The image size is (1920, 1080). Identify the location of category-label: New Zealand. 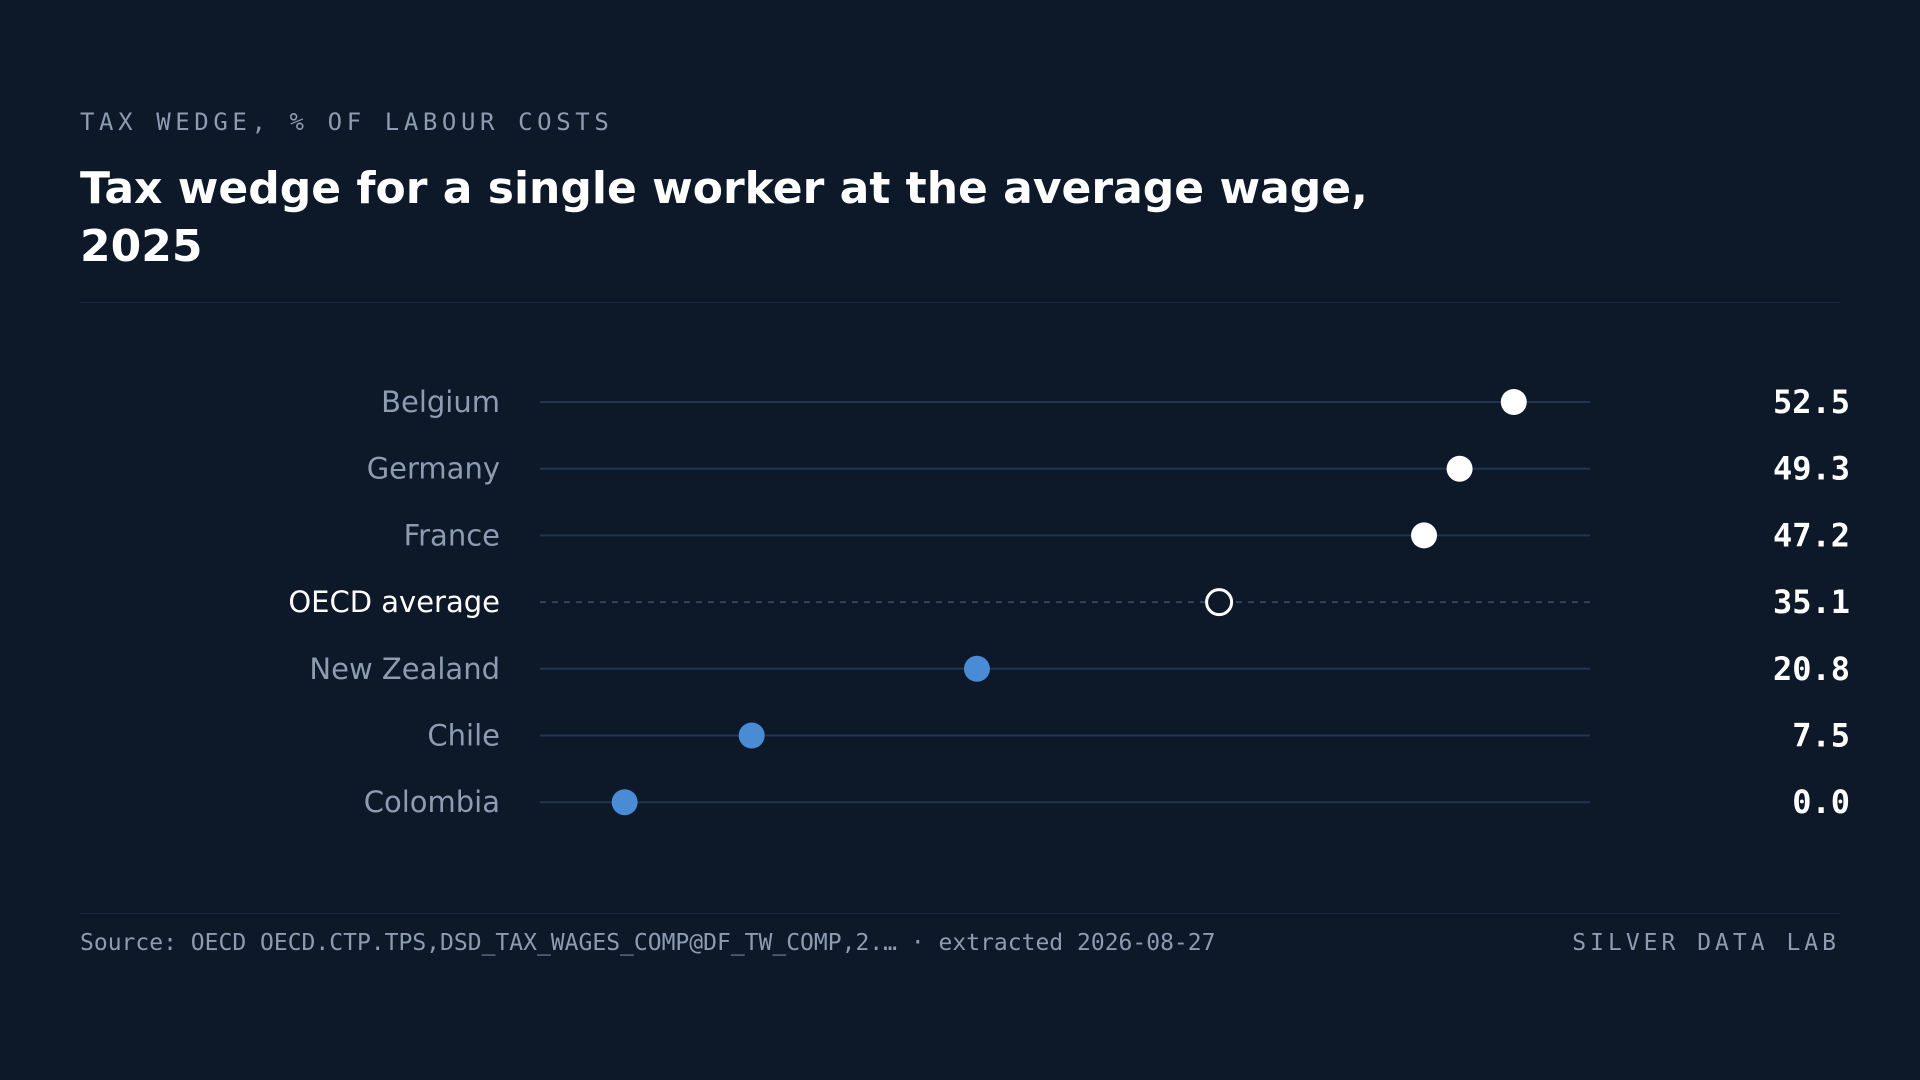
(404, 669).